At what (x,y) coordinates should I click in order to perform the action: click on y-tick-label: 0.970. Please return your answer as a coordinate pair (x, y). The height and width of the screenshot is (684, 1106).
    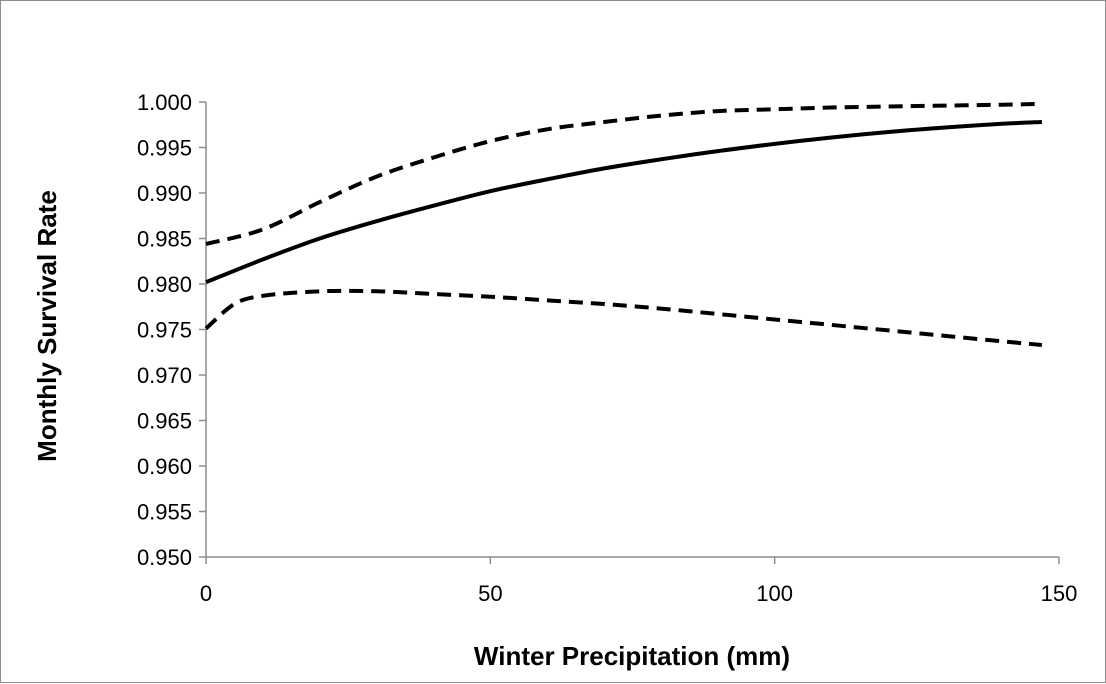
    Looking at the image, I should click on (164, 375).